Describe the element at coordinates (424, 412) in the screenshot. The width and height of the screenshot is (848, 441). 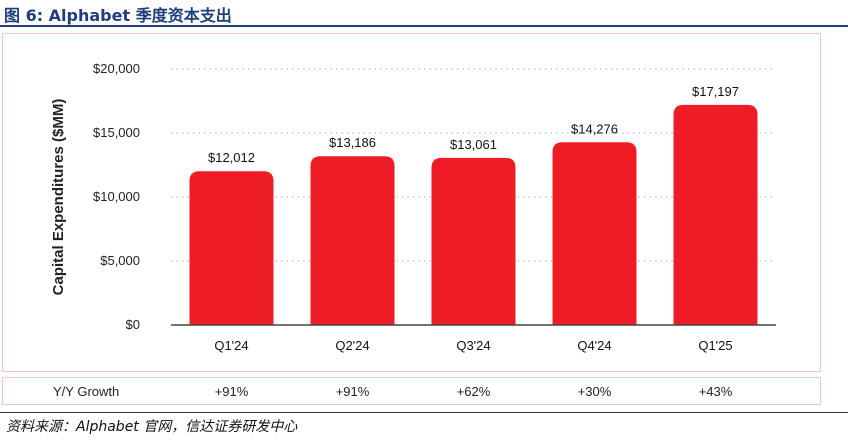
I see `bottom-rule` at that location.